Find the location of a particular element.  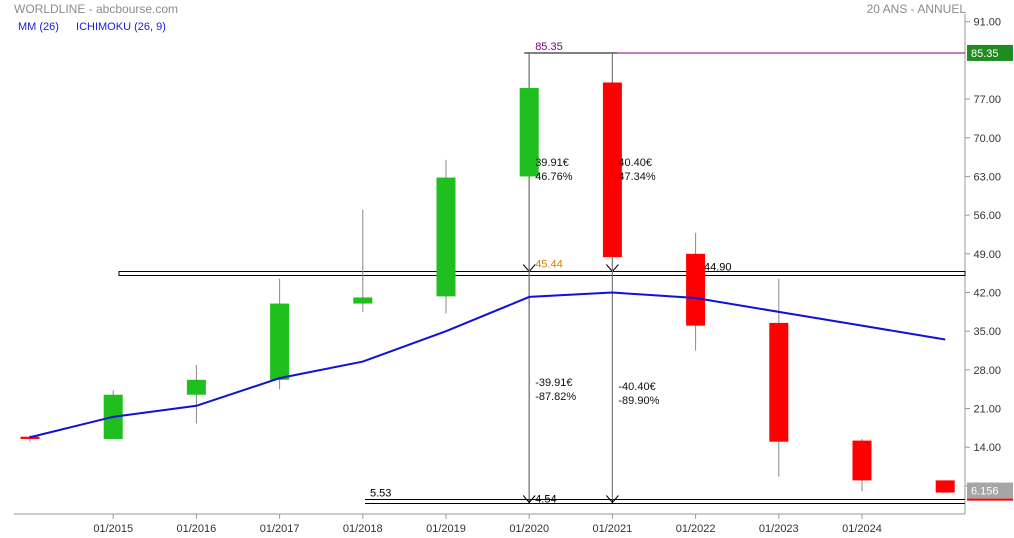

x-tick-label: 01/2022 is located at coordinates (696, 529).